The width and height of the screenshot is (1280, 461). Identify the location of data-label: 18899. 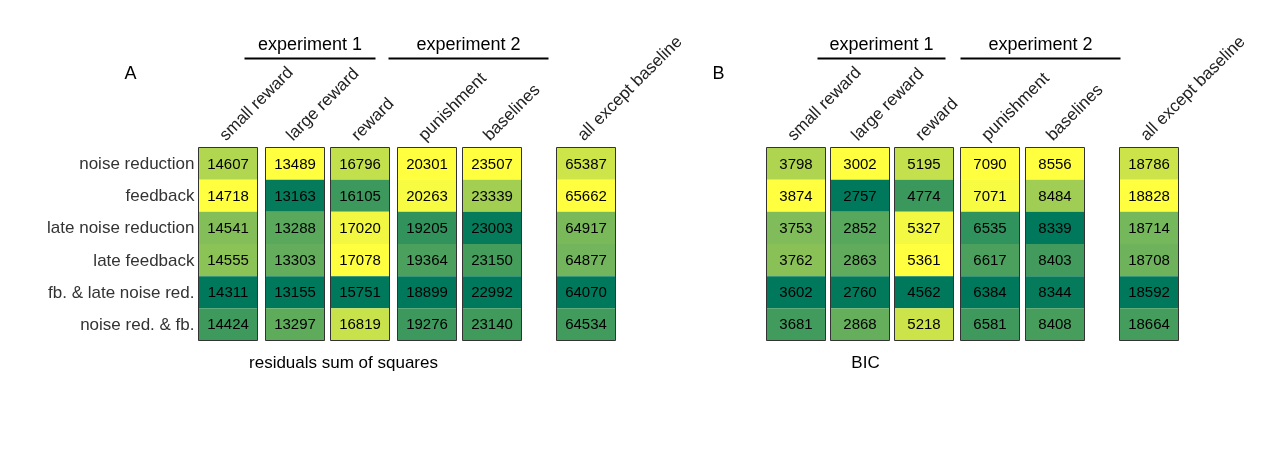
(427, 292).